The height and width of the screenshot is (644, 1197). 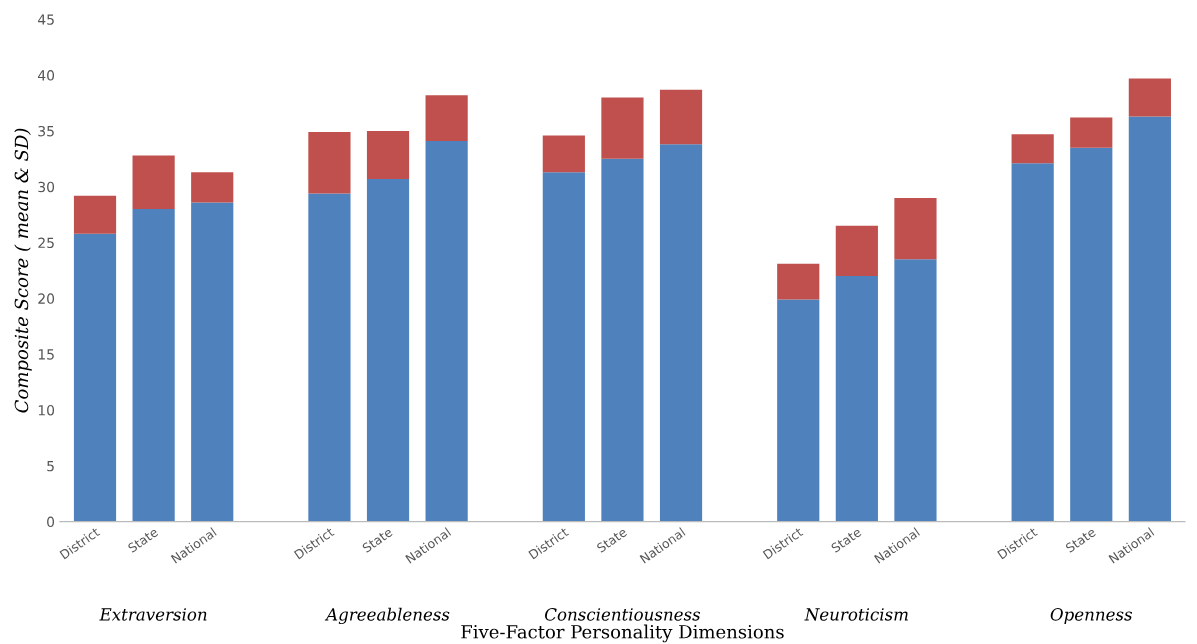 I want to click on text: Openness, so click(x=1091, y=616).